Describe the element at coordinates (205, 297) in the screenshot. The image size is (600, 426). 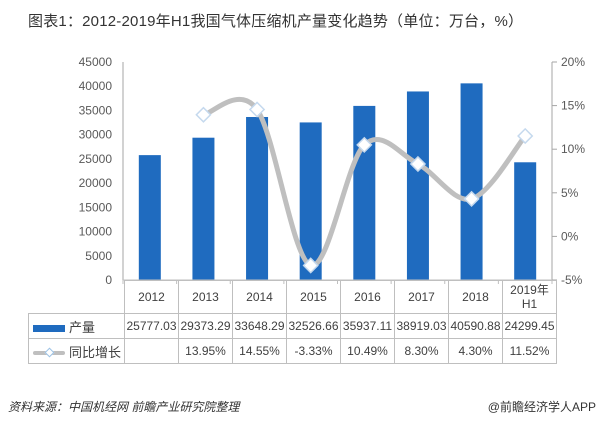
I see `table-header-cell: 2013` at that location.